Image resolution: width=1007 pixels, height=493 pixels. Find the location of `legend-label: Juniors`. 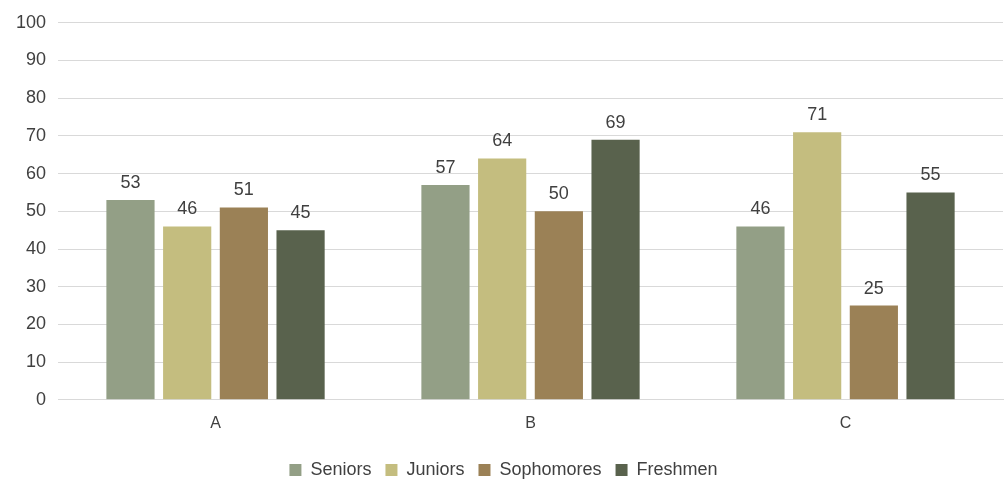

legend-label: Juniors is located at coordinates (435, 468).